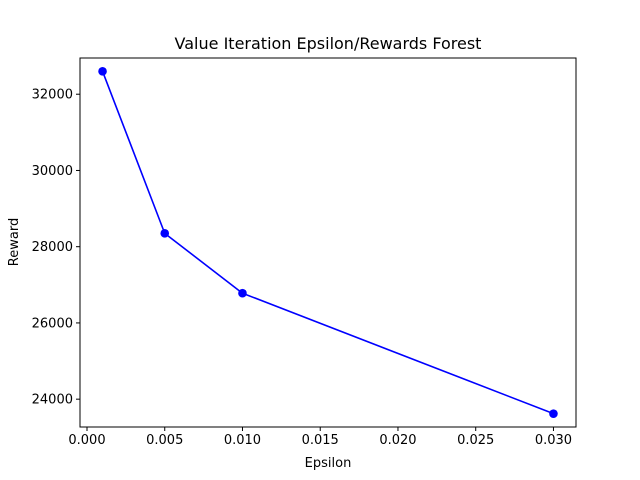 This screenshot has width=640, height=480. I want to click on y-tick-label: 32000, so click(52, 95).